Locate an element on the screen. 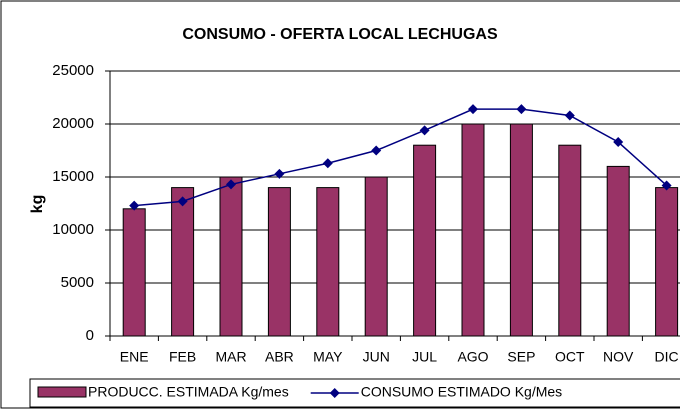 The width and height of the screenshot is (680, 409). x-tick-label: AGO is located at coordinates (472, 357).